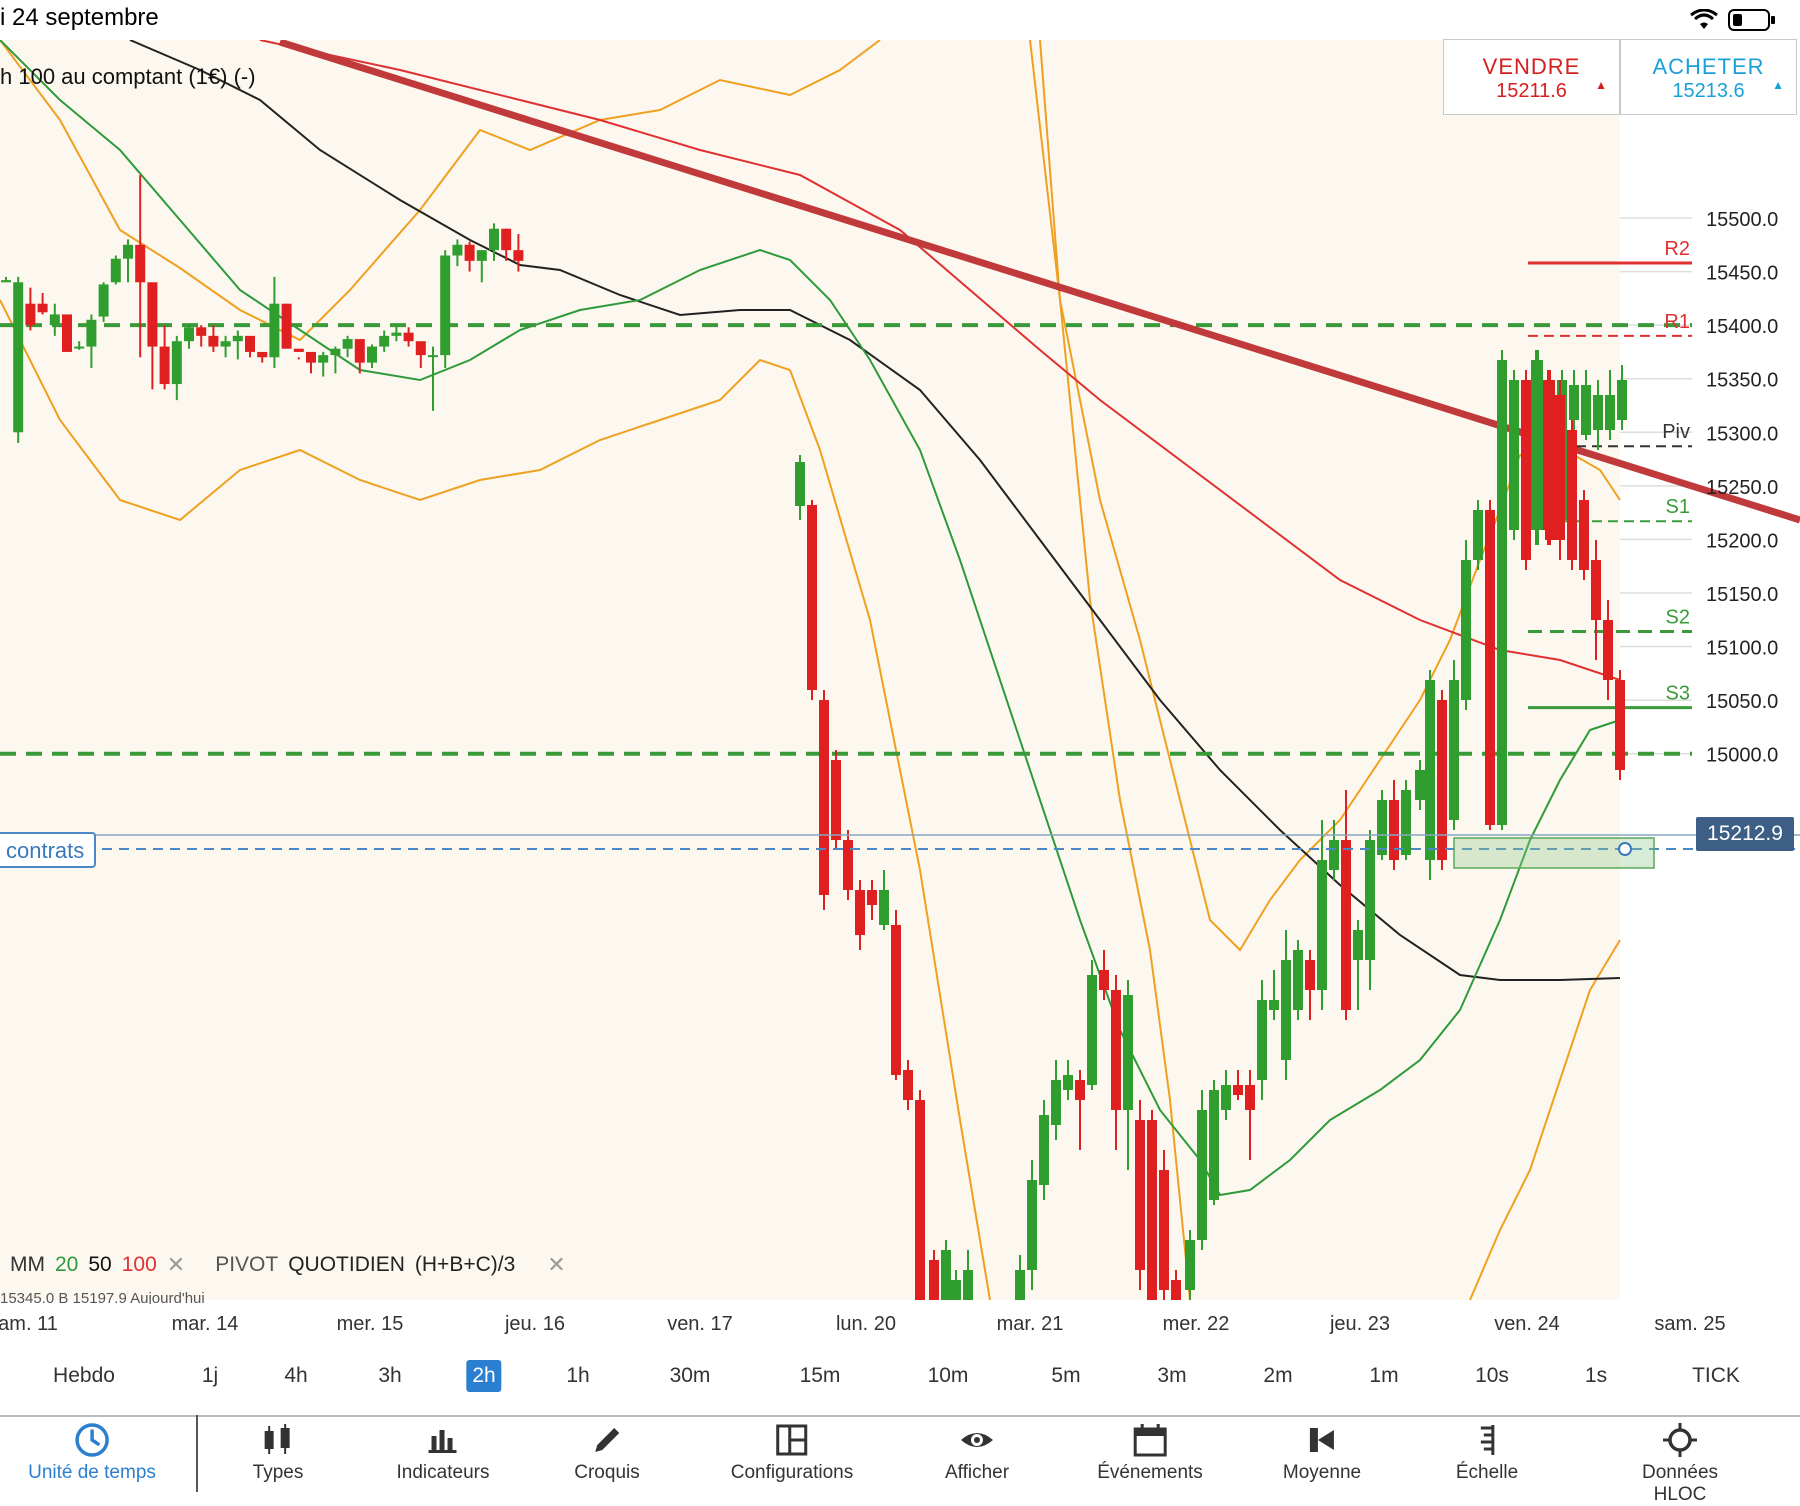 The height and width of the screenshot is (1506, 1800). Describe the element at coordinates (1678, 618) in the screenshot. I see `pivot-label-s2: S2` at that location.